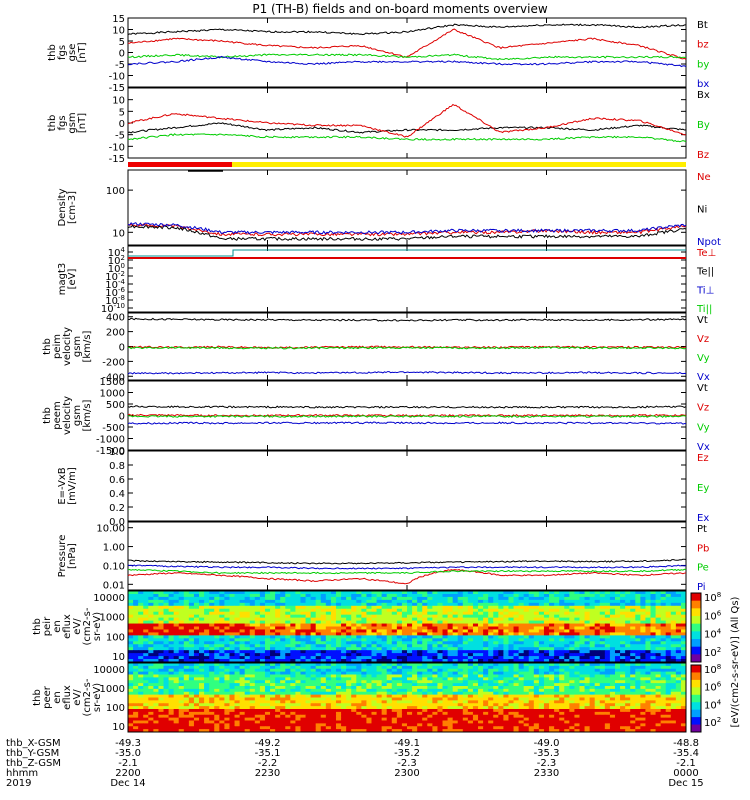  I want to click on series-line-Npot, so click(407, 228).